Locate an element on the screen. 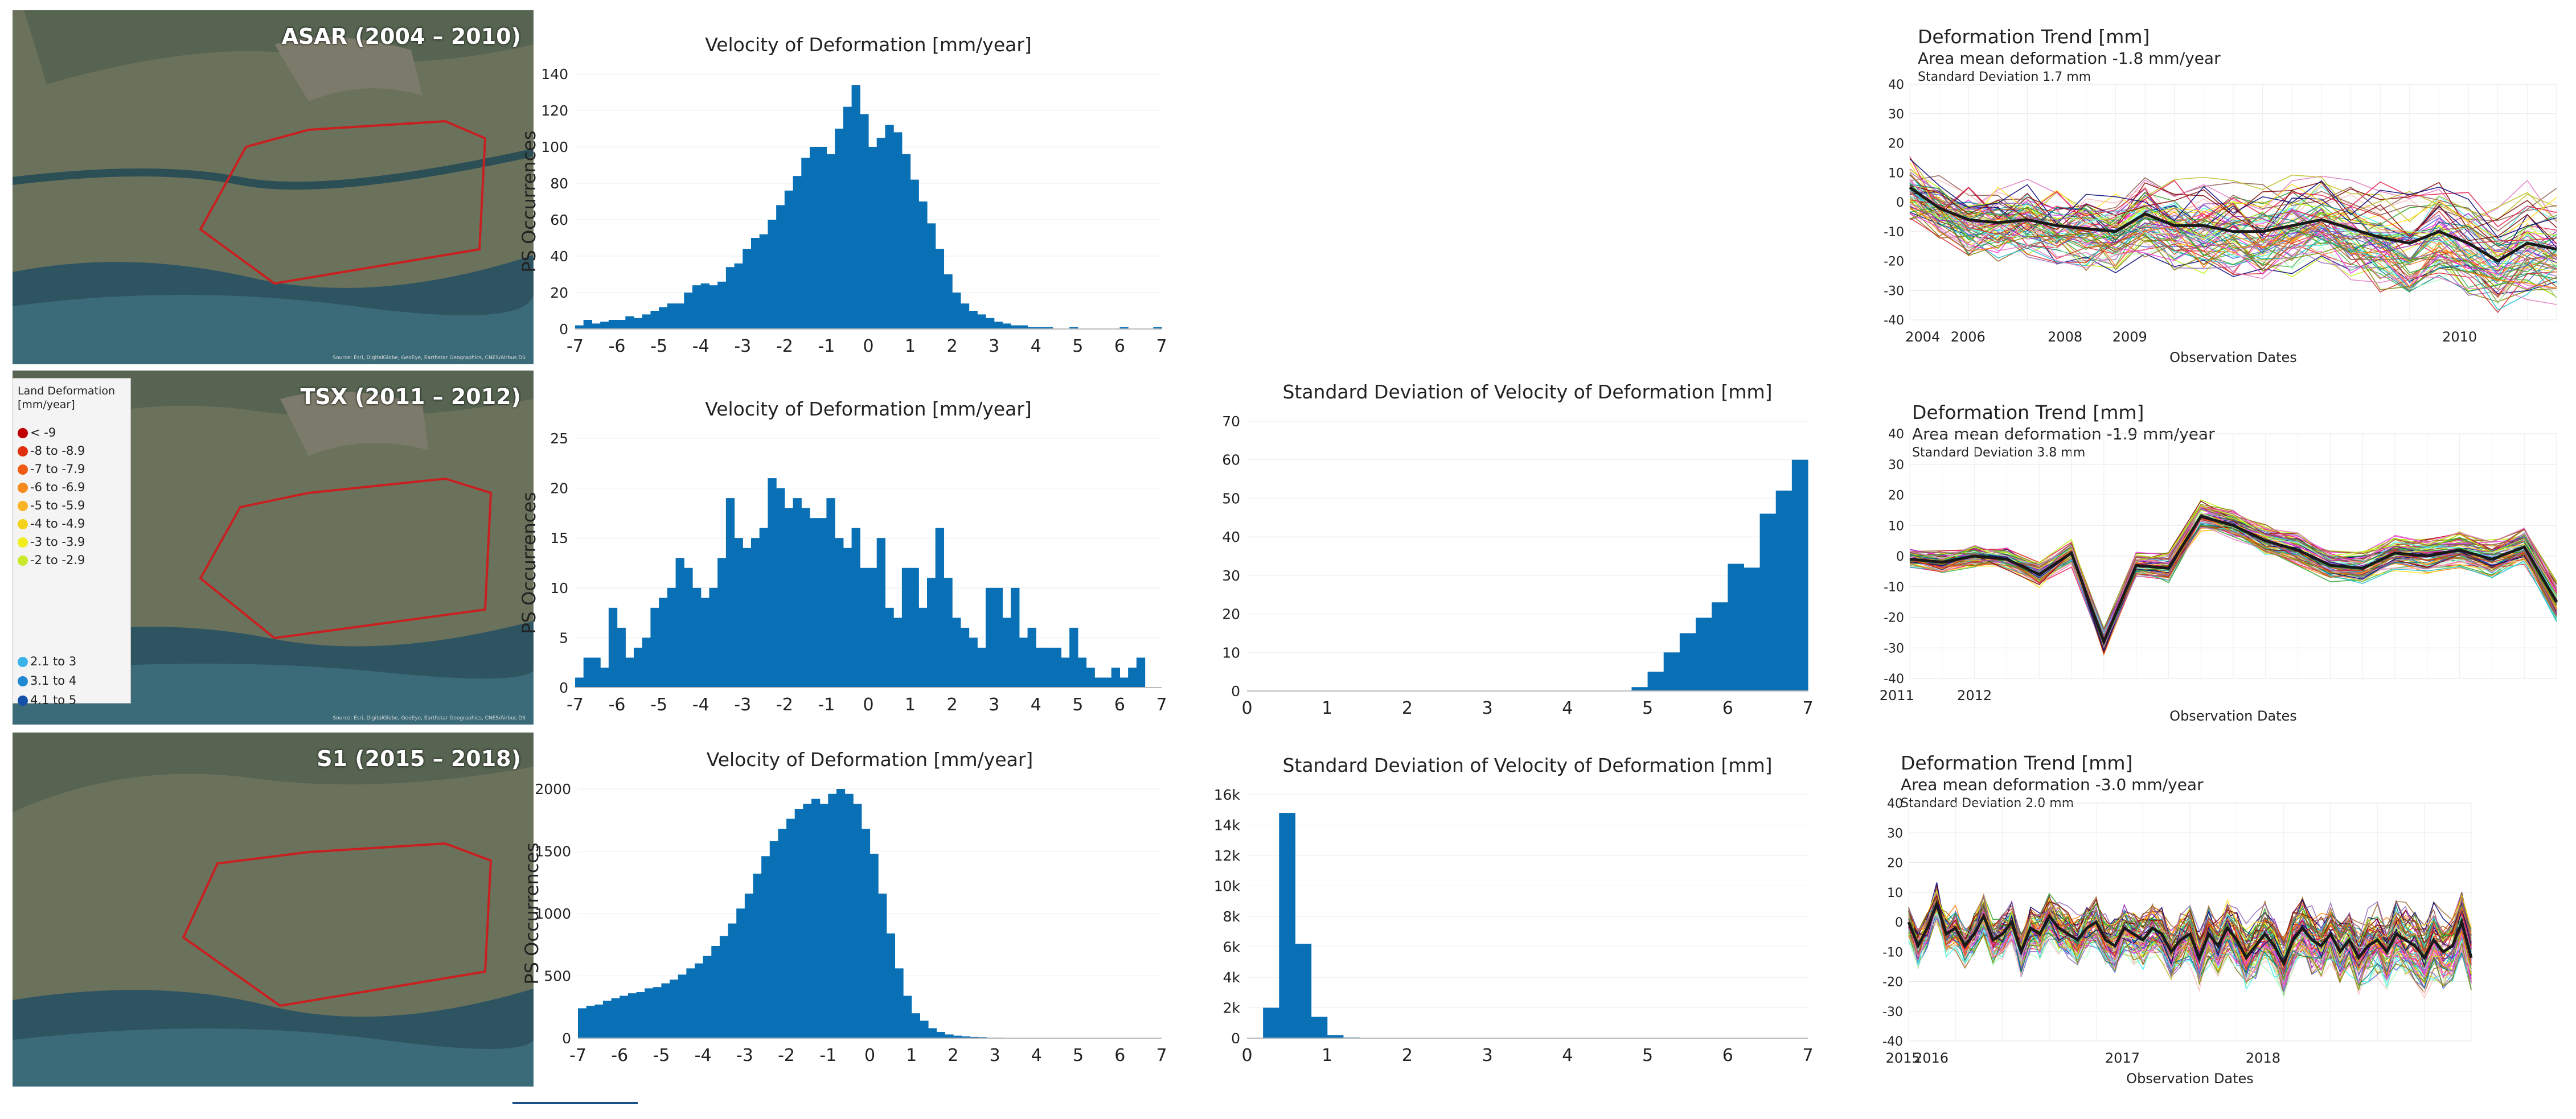 This screenshot has height=1119, width=2576. y-axis-label: PS Occurrences is located at coordinates (532, 913).